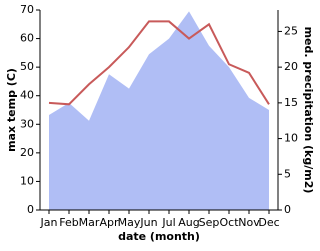  What do you see at coordinates (268, 222) in the screenshot?
I see `x-tick-label: Dec` at bounding box center [268, 222].